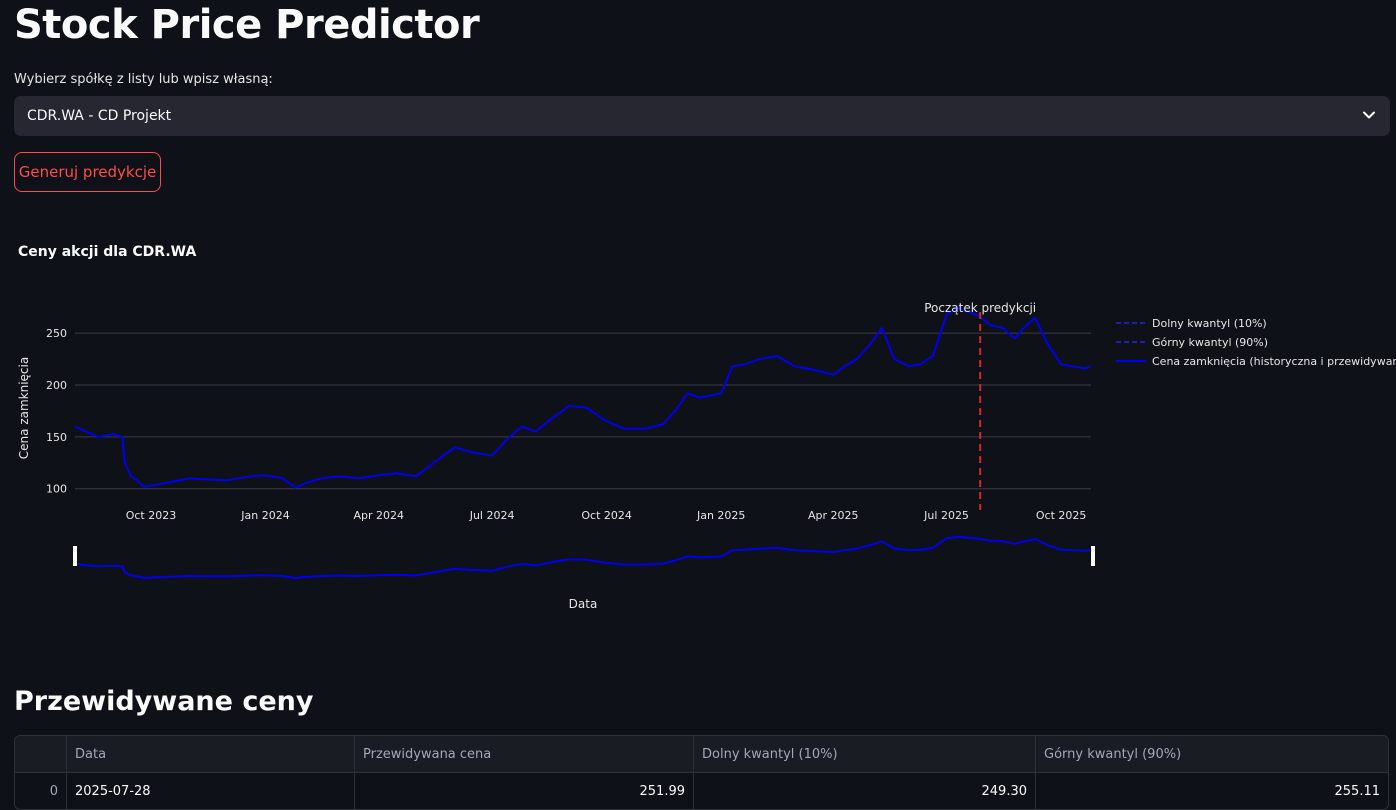 The height and width of the screenshot is (810, 1396). Describe the element at coordinates (264, 515) in the screenshot. I see `x-tick-label: Jan 2024` at that location.